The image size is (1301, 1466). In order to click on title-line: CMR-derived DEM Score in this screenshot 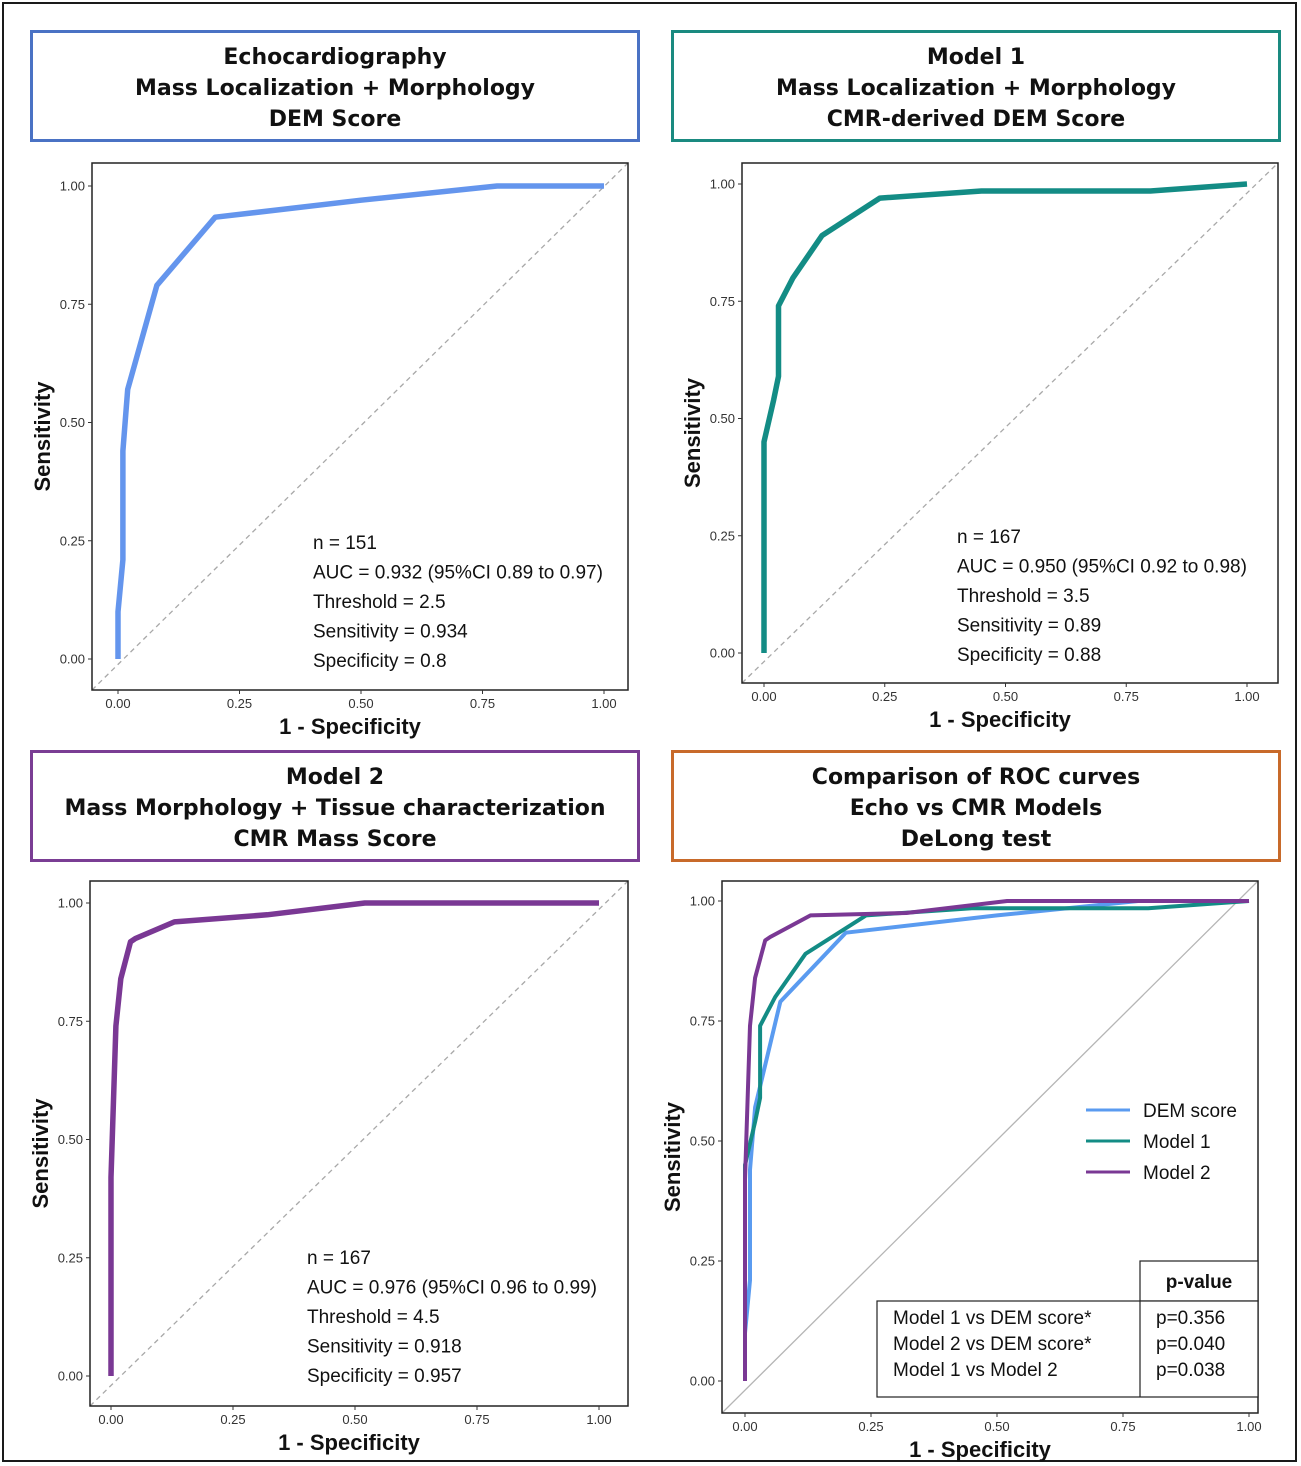, I will do `click(976, 119)`.